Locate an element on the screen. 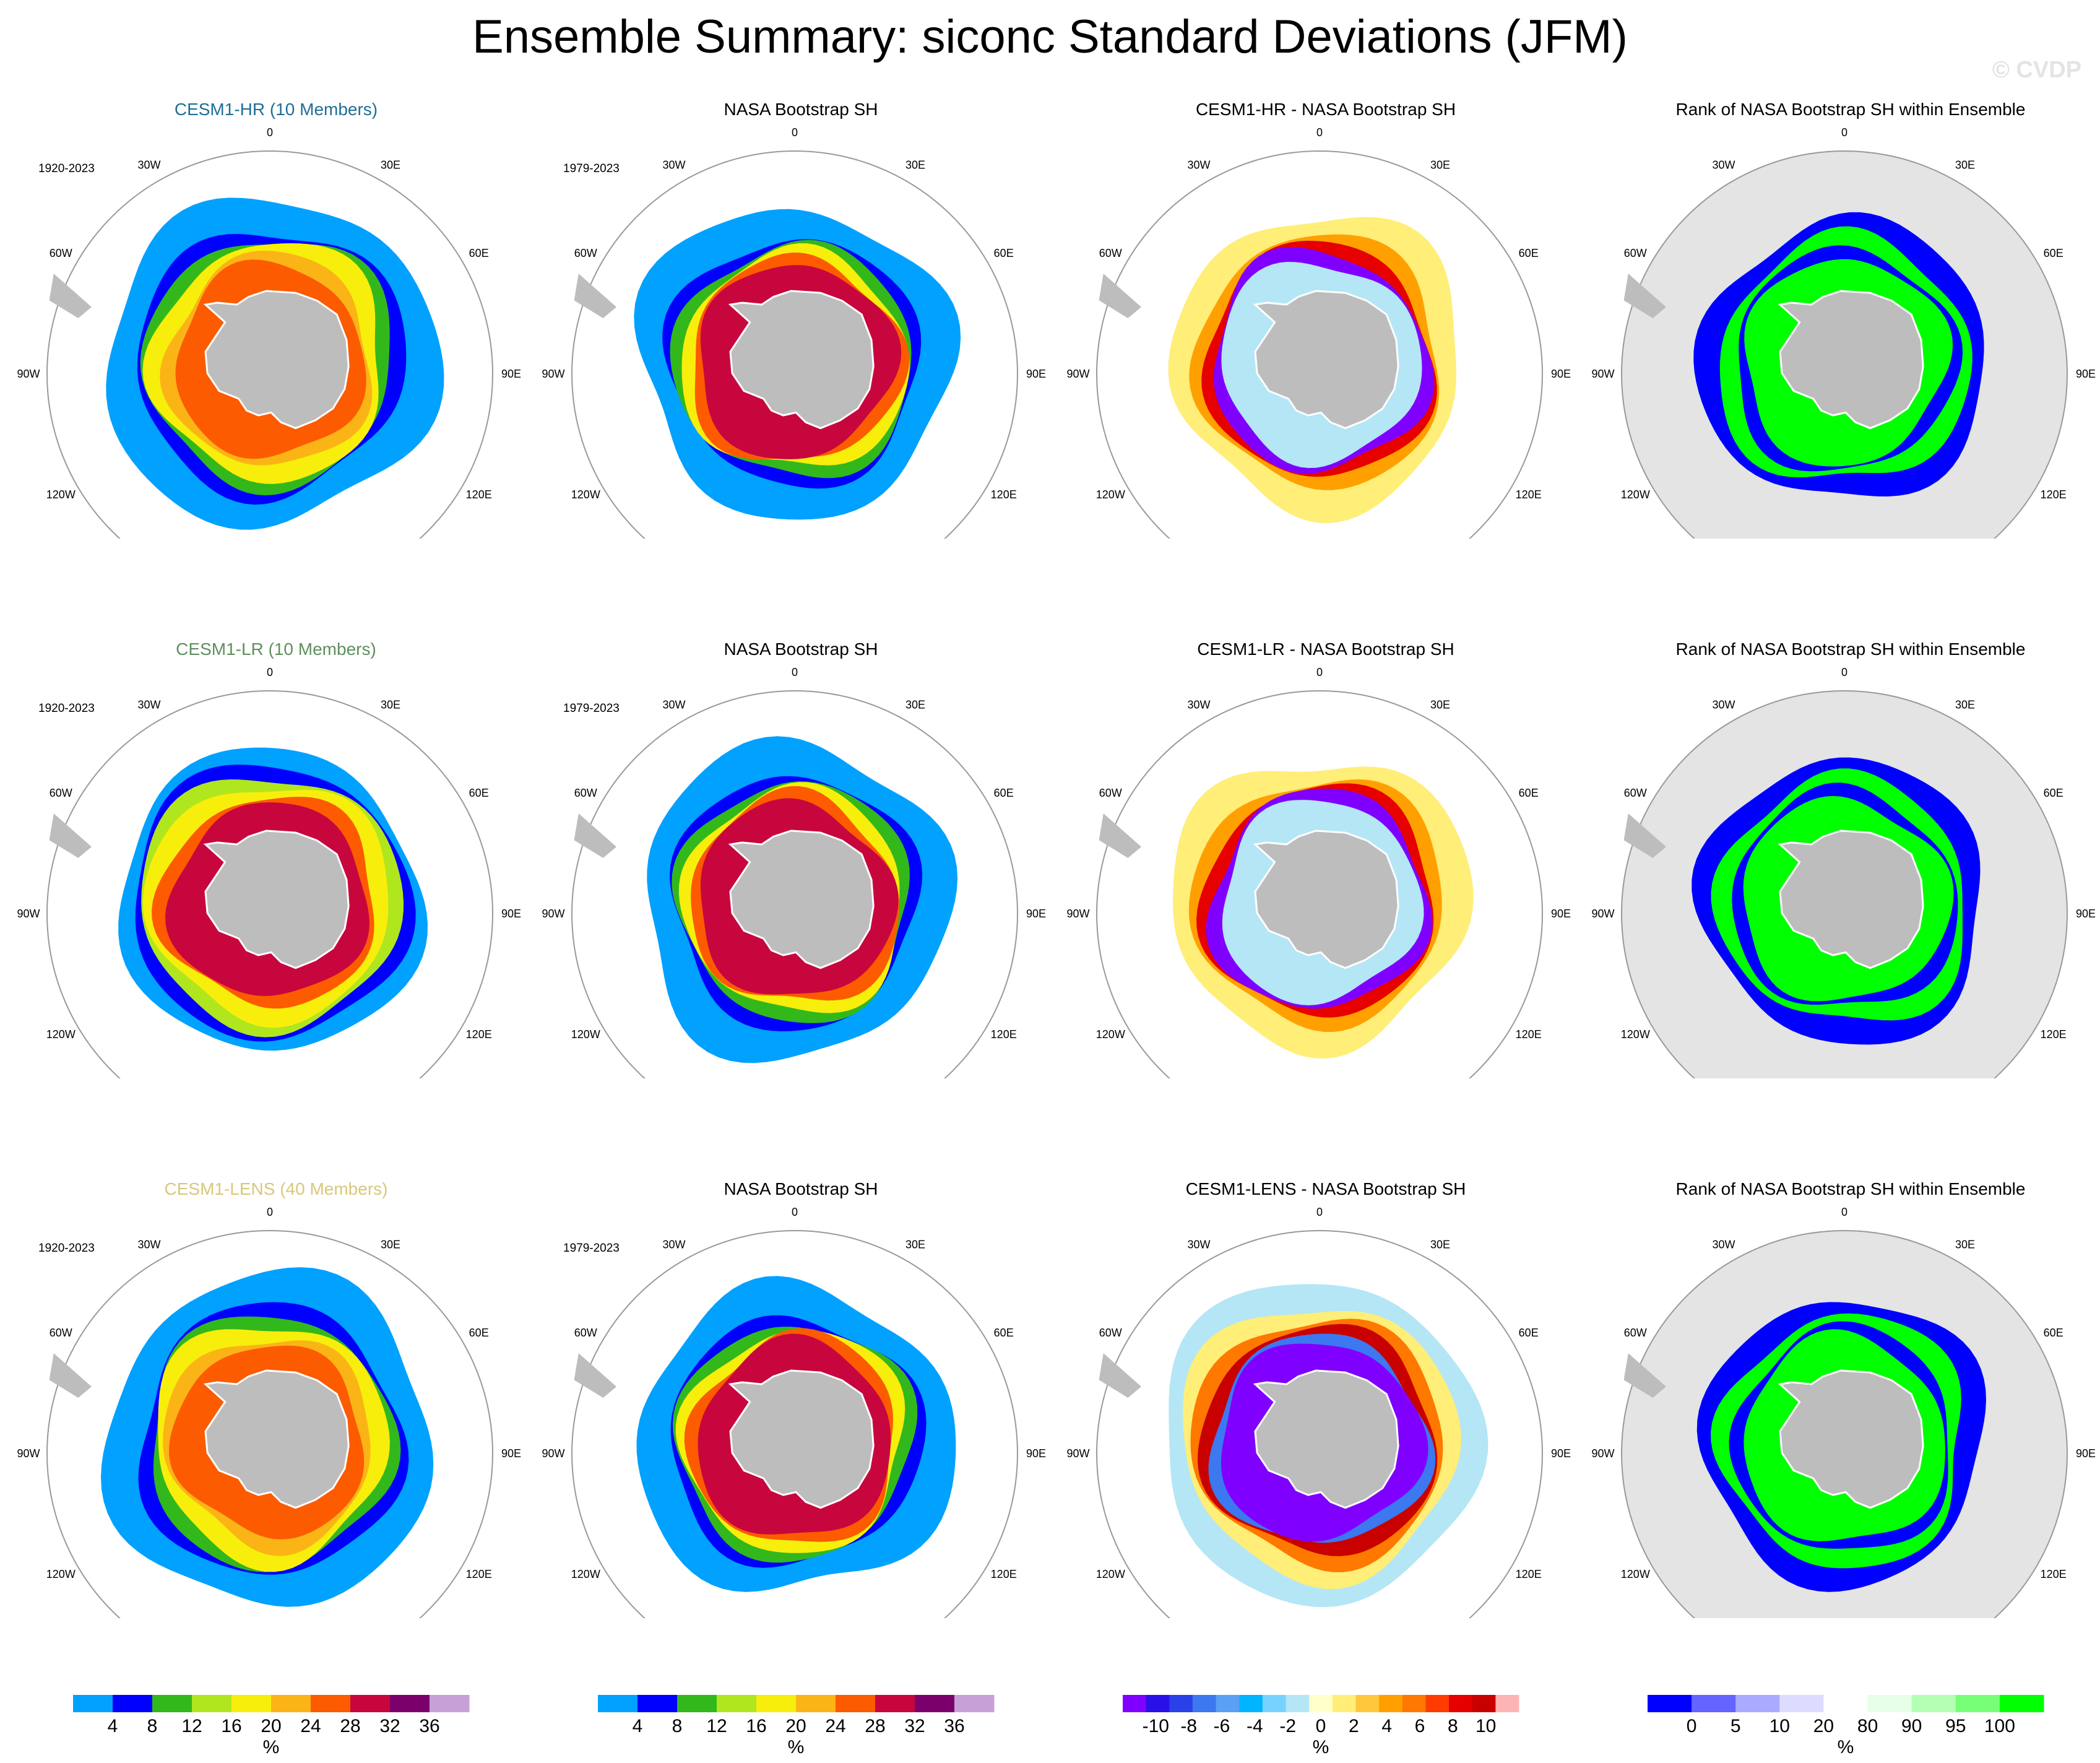 The image size is (2100, 1763). panel-title: CESM1-HR - NASA Bootstrap SH is located at coordinates (1325, 109).